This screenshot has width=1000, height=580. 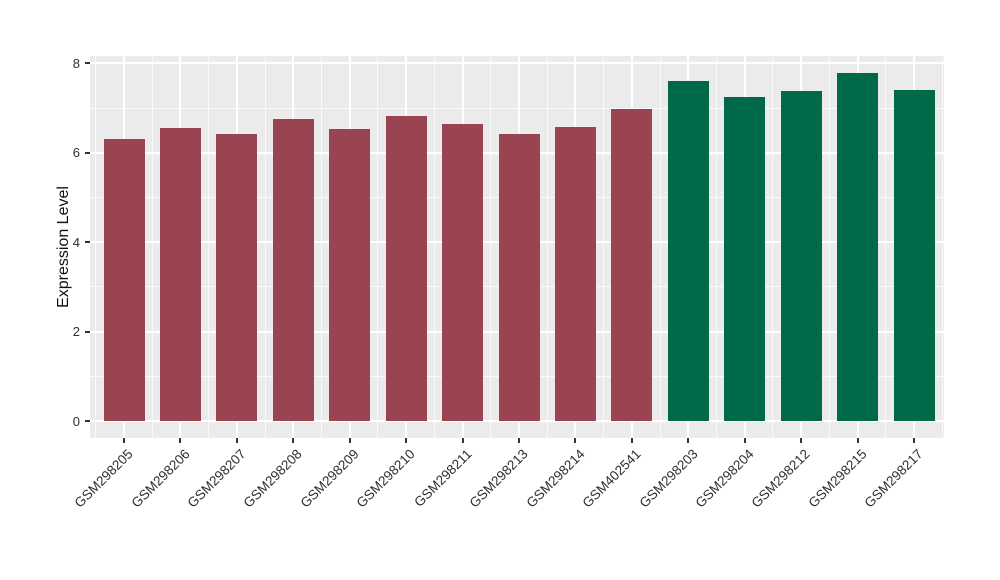 What do you see at coordinates (350, 274) in the screenshot?
I see `bar-GSM298209` at bounding box center [350, 274].